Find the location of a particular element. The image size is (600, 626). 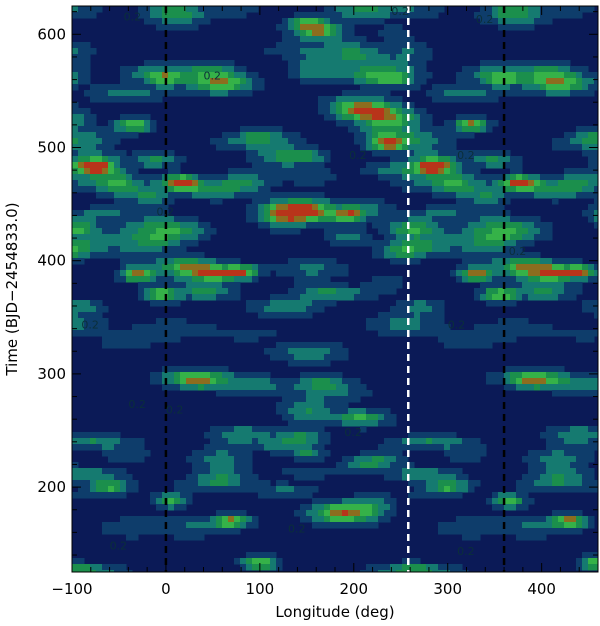

x-tick-label: 100 is located at coordinates (260, 589).